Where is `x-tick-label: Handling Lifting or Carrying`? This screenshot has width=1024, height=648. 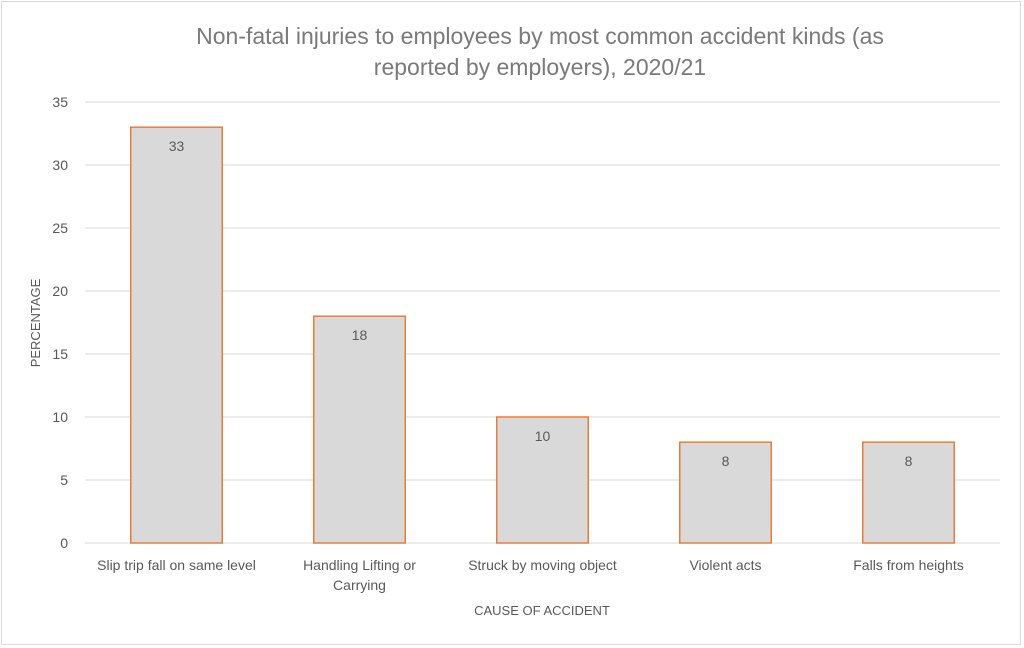 x-tick-label: Handling Lifting or Carrying is located at coordinates (359, 575).